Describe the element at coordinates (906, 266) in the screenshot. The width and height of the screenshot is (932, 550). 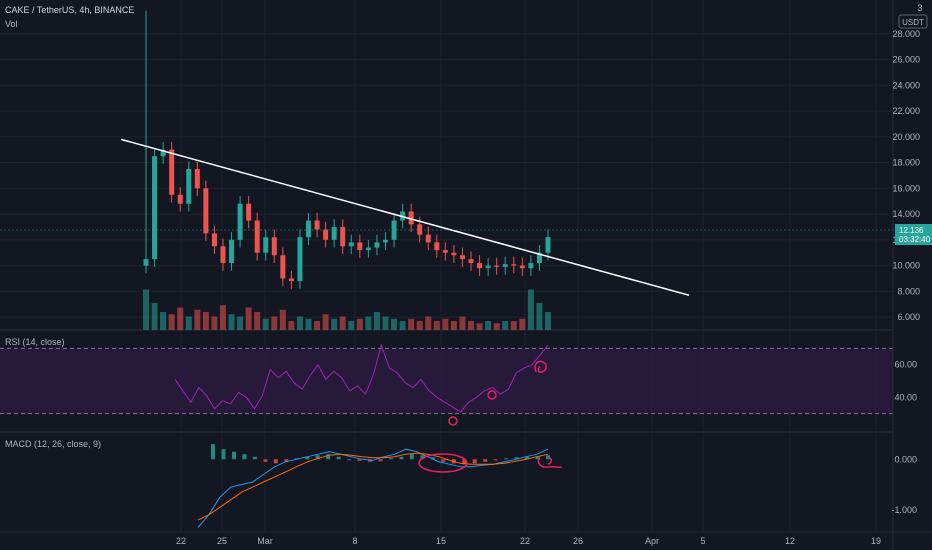
I see `price-tick-label: 10.000` at that location.